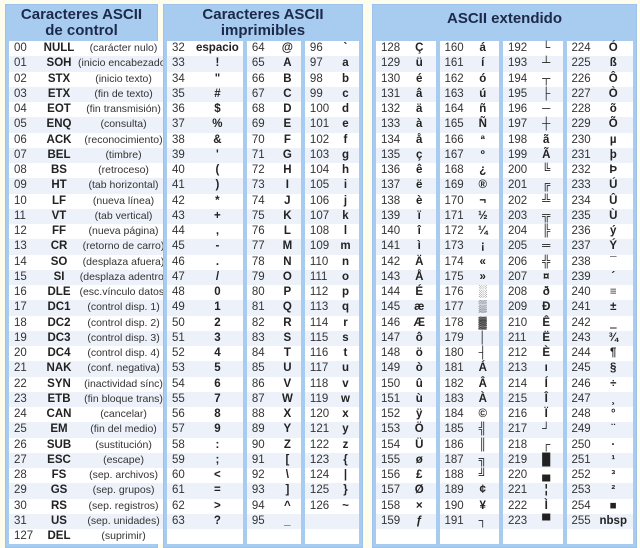  What do you see at coordinates (205, 460) in the screenshot?
I see `table-row: 59;` at bounding box center [205, 460].